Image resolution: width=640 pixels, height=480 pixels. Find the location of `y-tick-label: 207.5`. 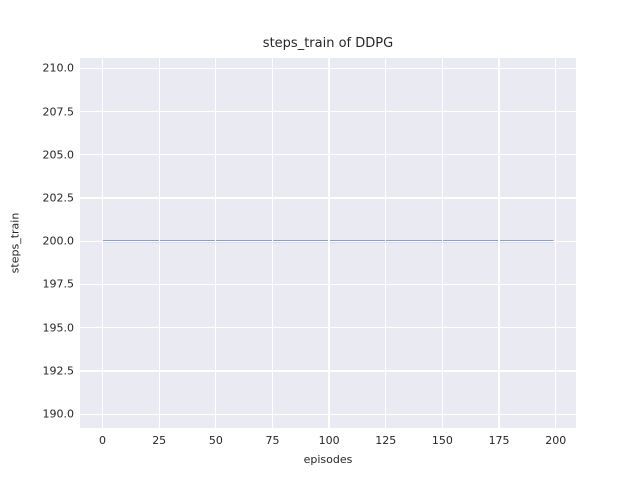

y-tick-label: 207.5 is located at coordinates (58, 112).